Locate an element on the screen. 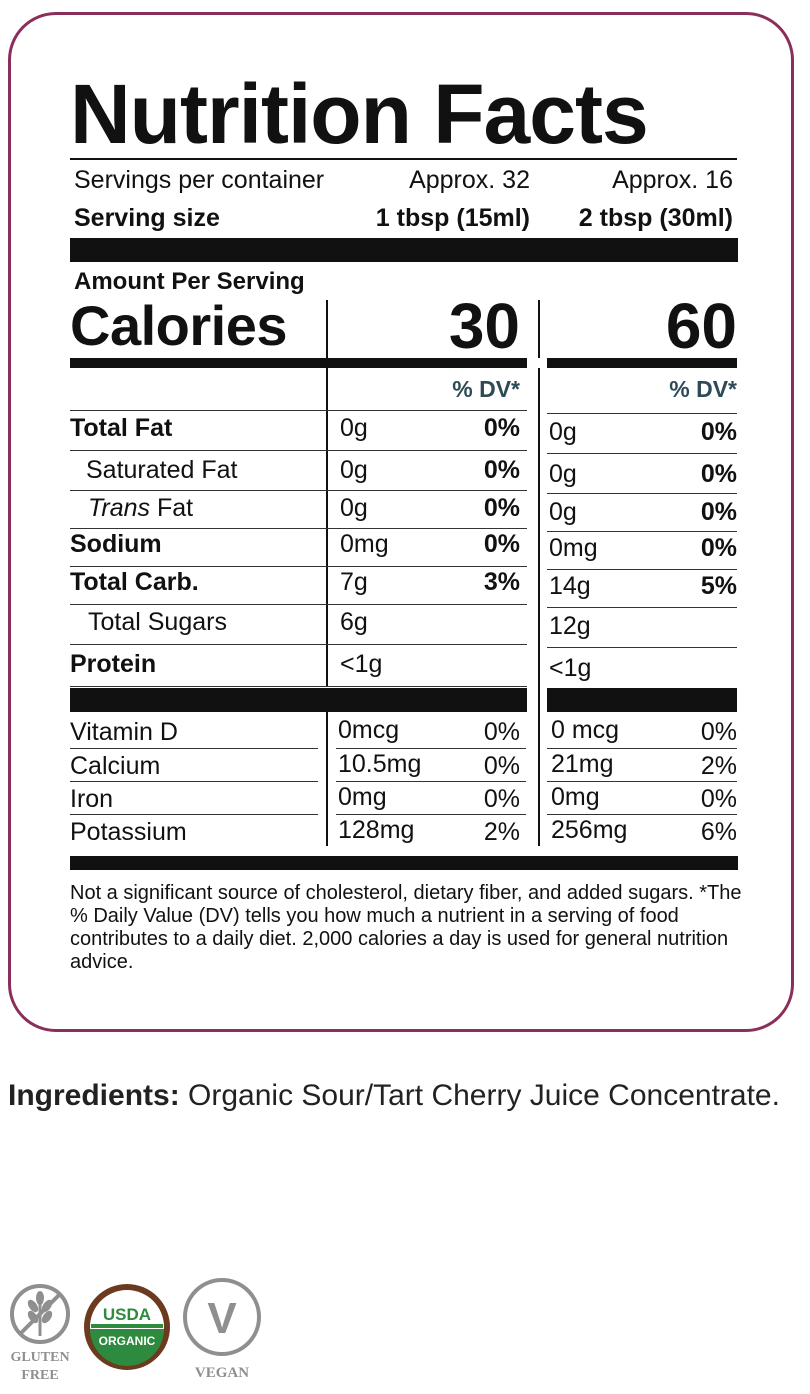 This screenshot has width=810, height=1394. vitamin-amount-2: 0mg is located at coordinates (575, 797).